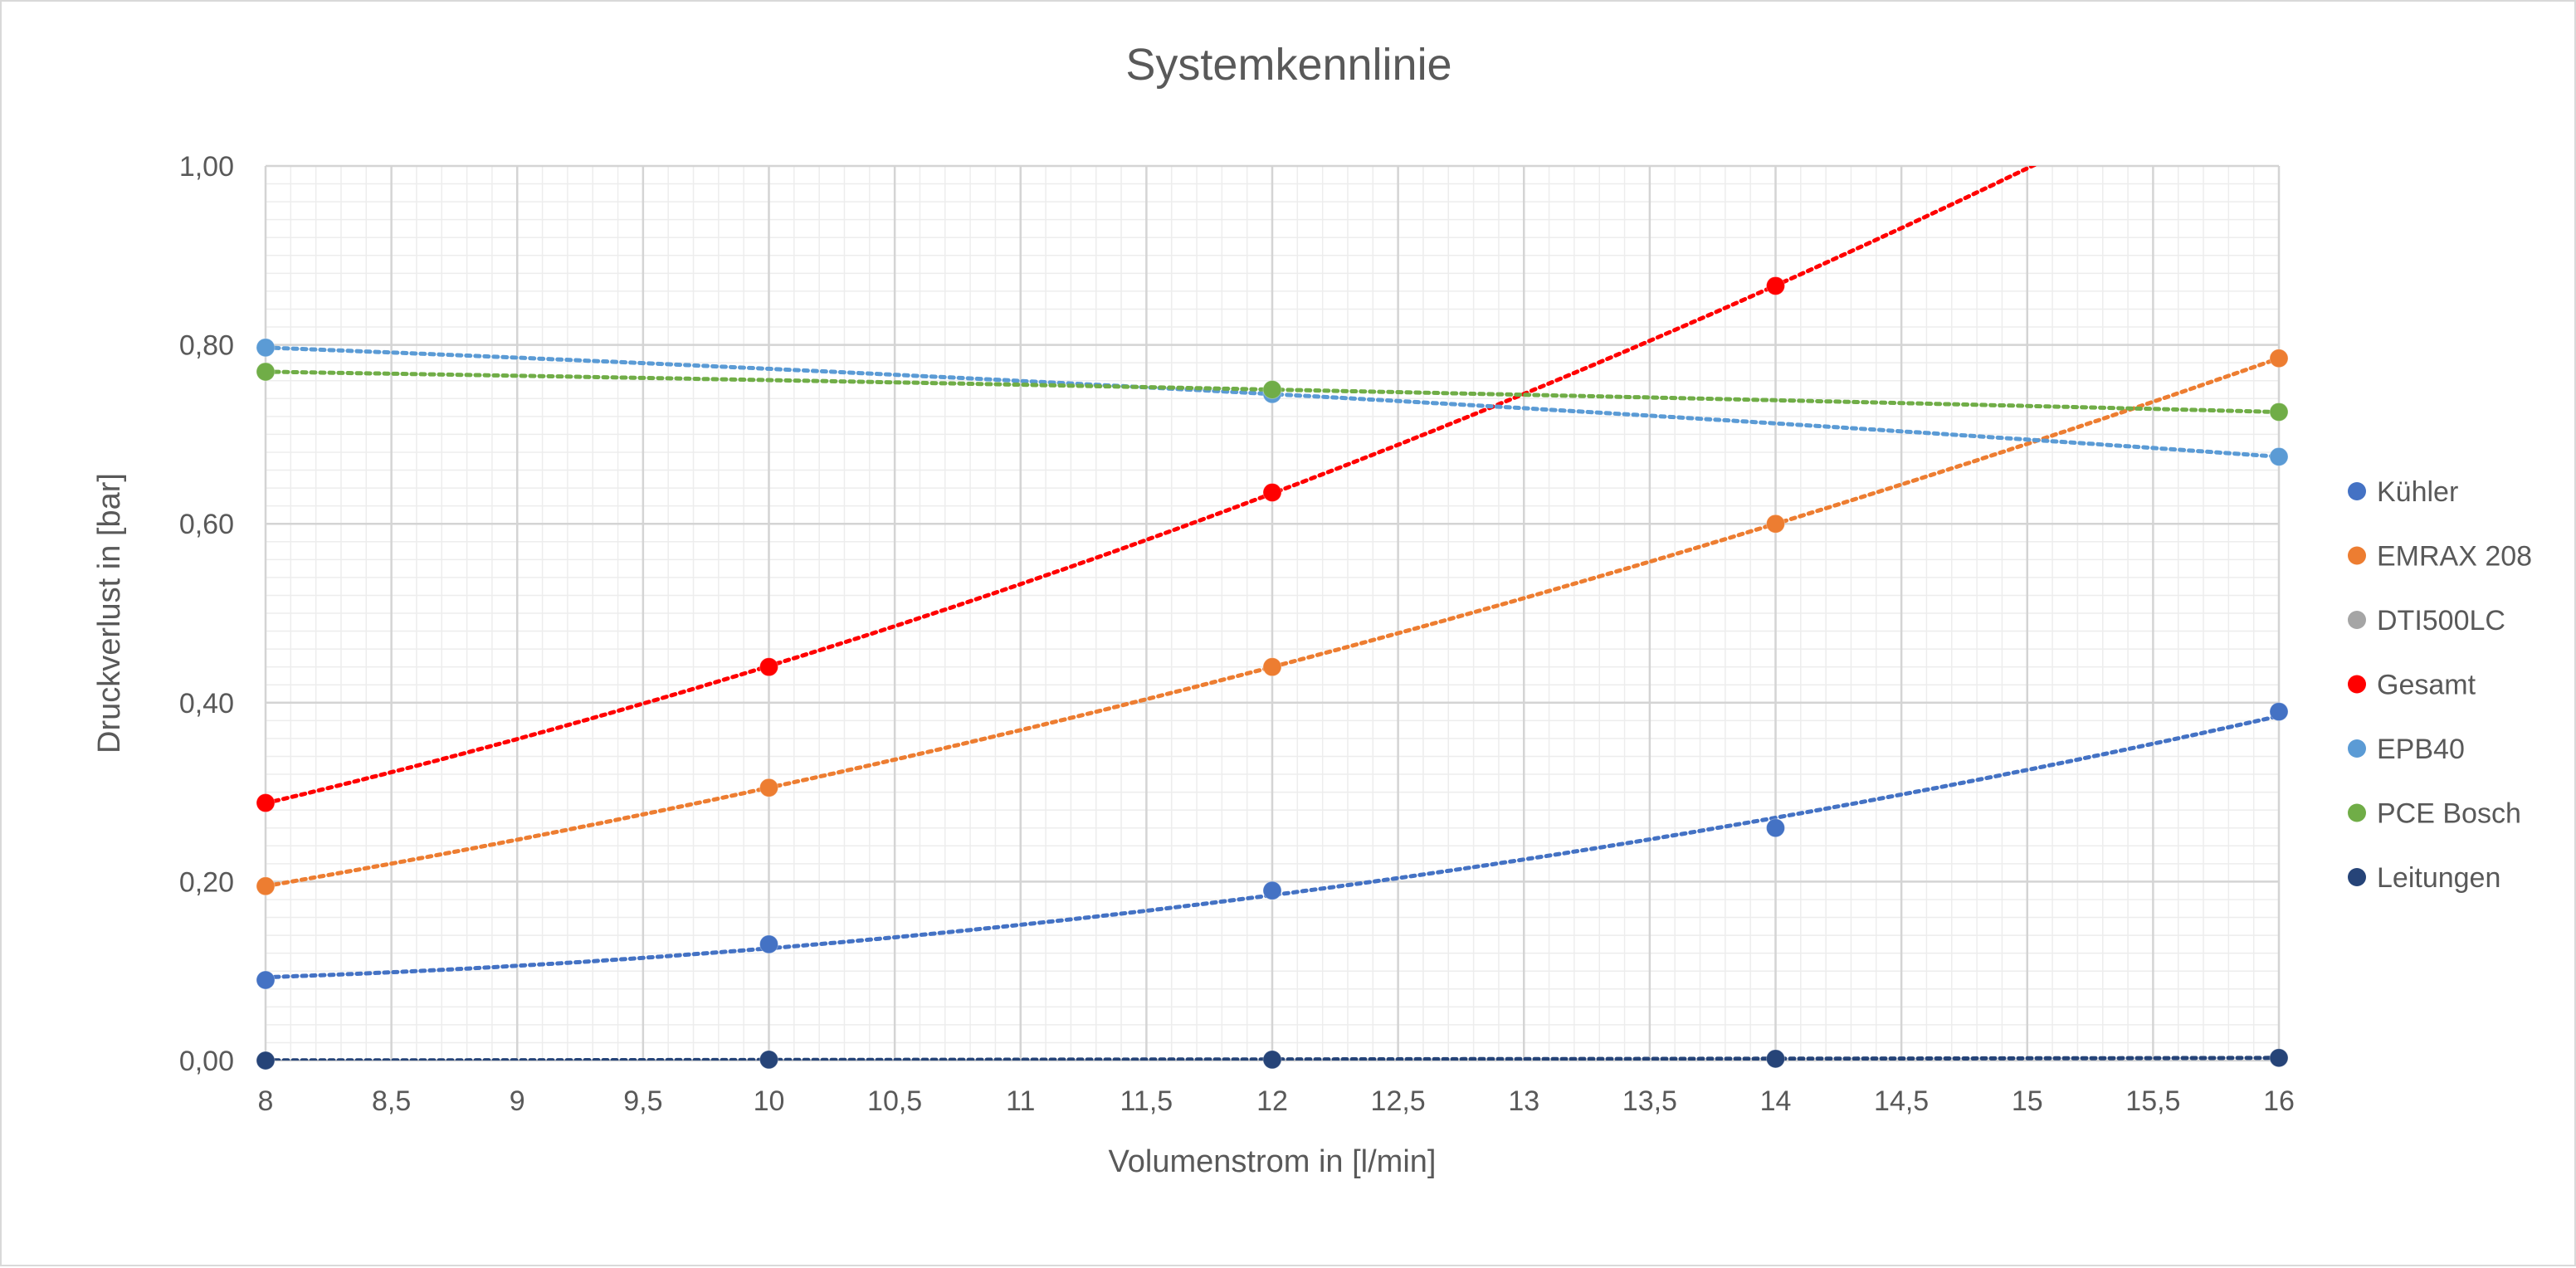 The height and width of the screenshot is (1268, 2576). Describe the element at coordinates (1288, 65) in the screenshot. I see `chart-title: Systemkennlinie` at that location.